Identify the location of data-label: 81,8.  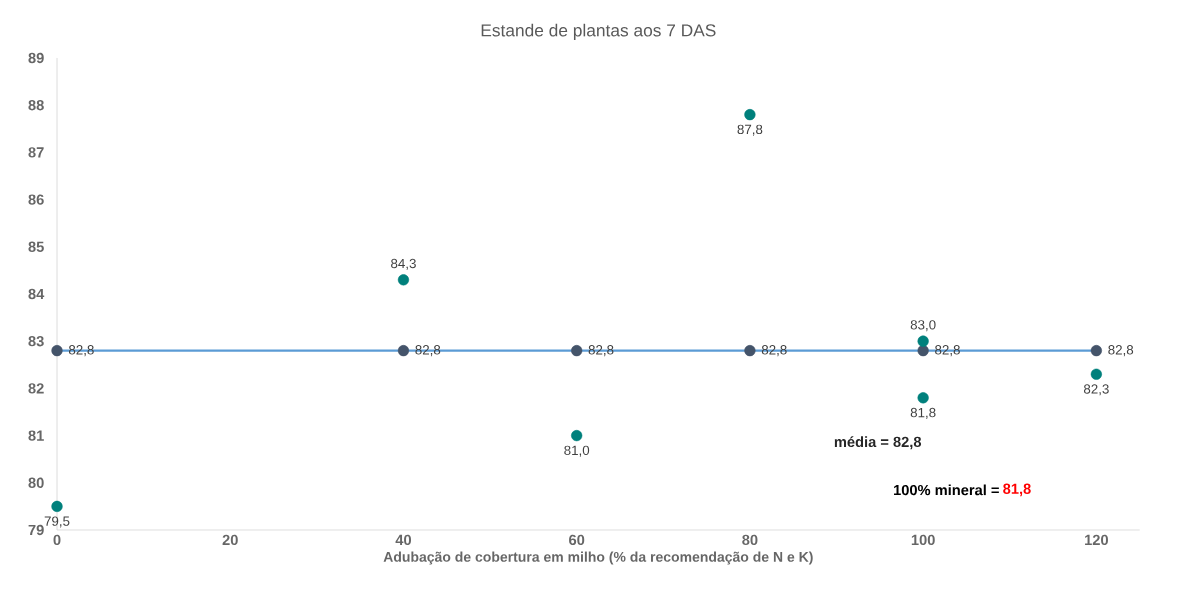
(923, 413).